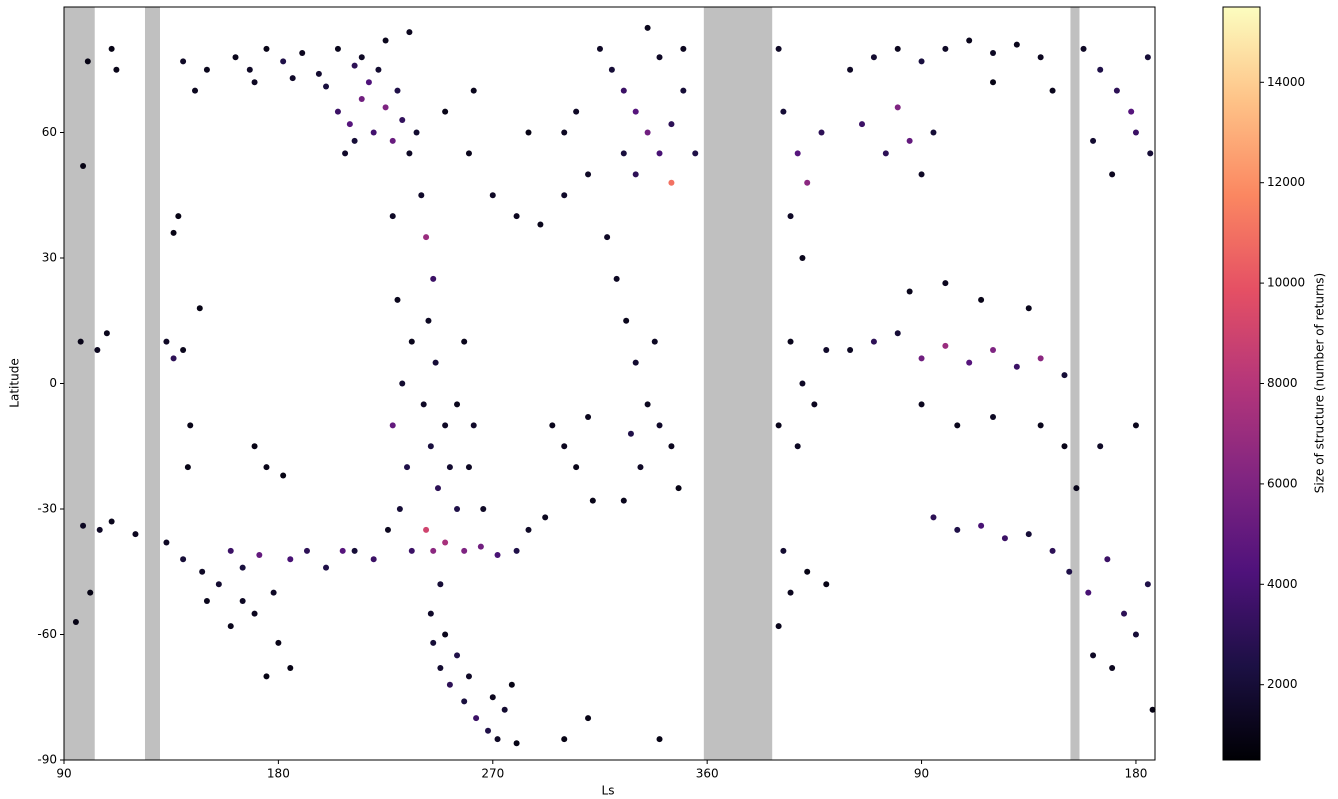 The image size is (1338, 799). I want to click on colorbar-tick-label: 14000, so click(1286, 82).